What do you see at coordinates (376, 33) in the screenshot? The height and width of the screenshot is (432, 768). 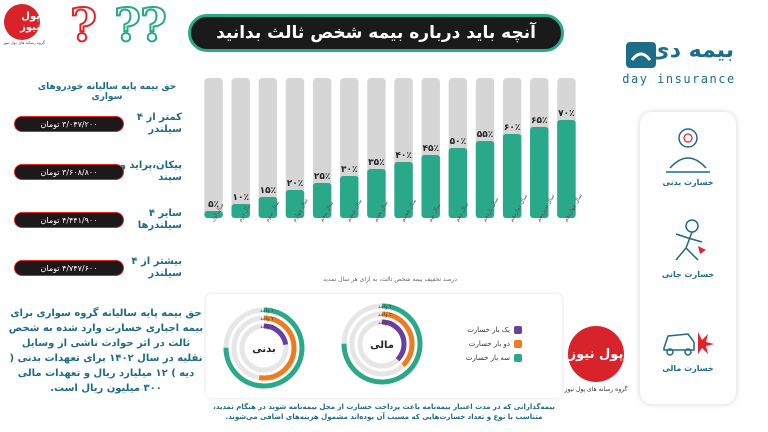 I see `page-title: آنچه باید درباره بیمه شخص ثالث بدانید` at bounding box center [376, 33].